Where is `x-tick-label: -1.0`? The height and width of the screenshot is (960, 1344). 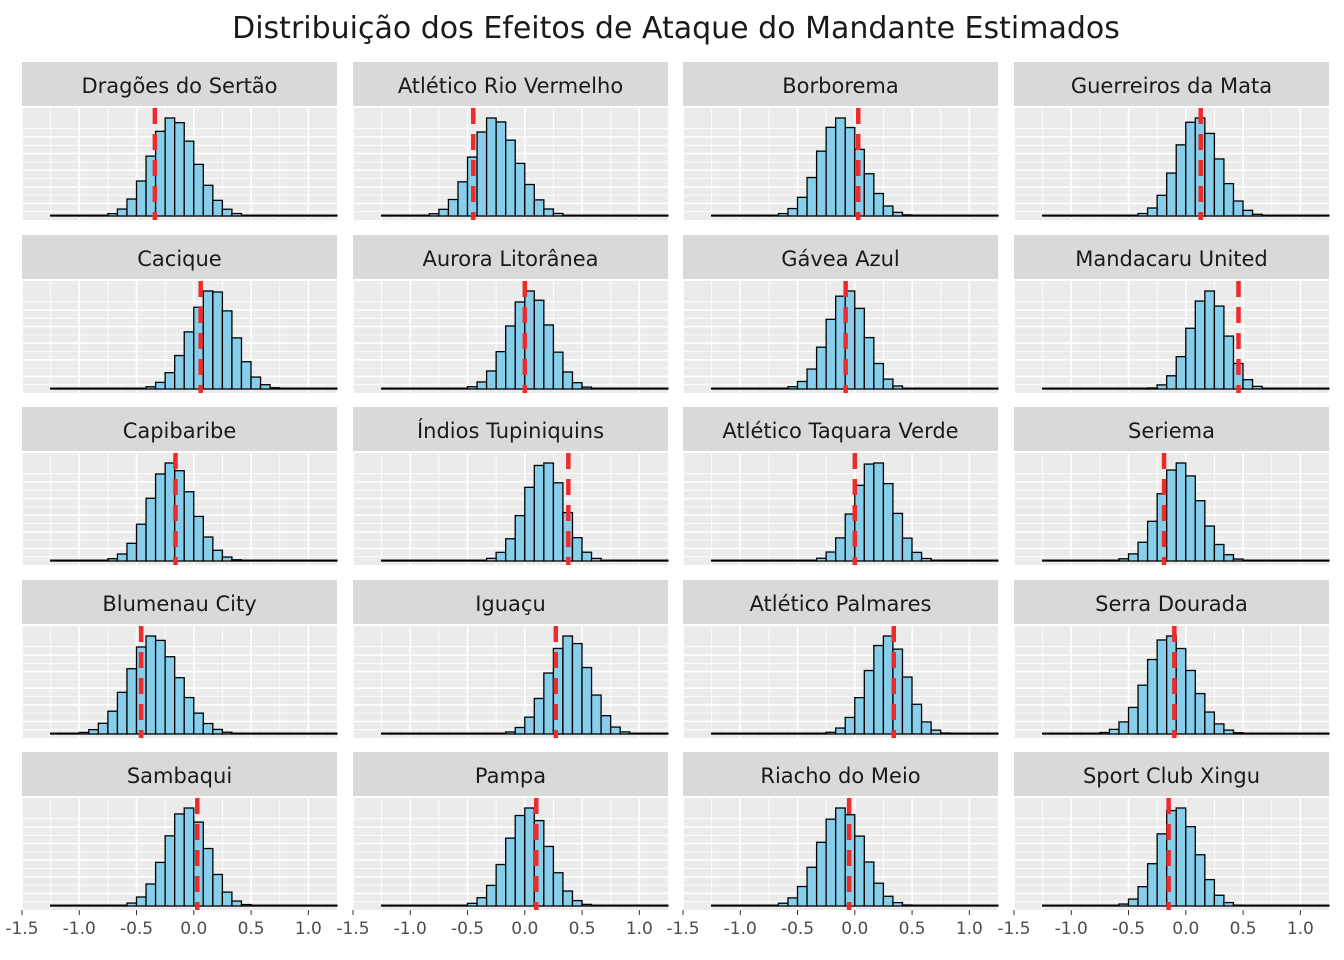 x-tick-label: -1.0 is located at coordinates (79, 929).